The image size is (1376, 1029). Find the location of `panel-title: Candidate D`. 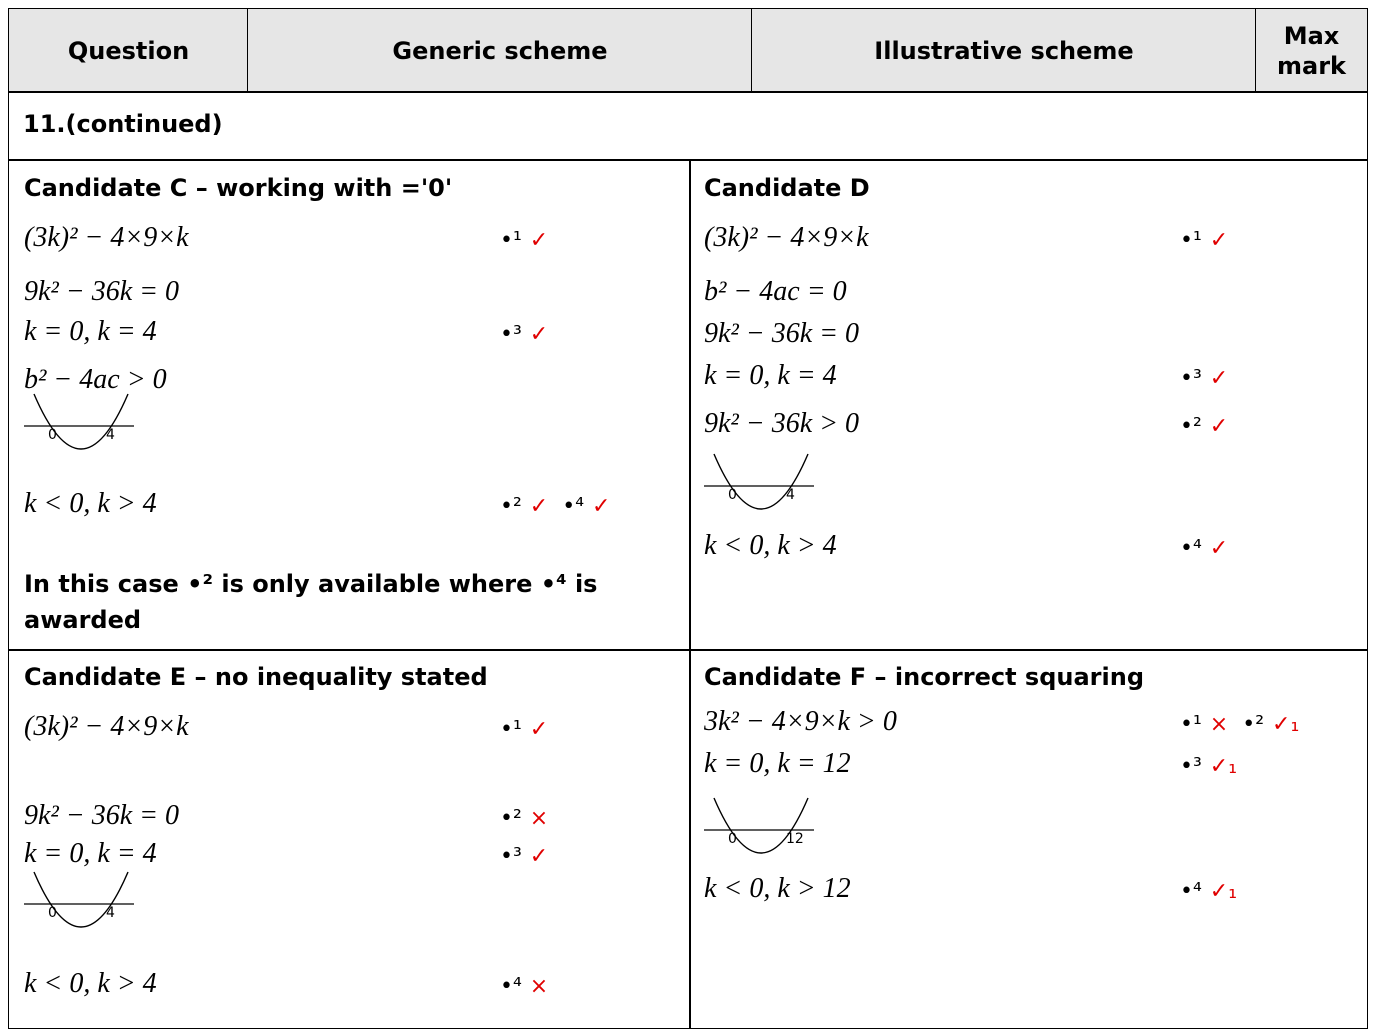

panel-title: Candidate D is located at coordinates (787, 188).